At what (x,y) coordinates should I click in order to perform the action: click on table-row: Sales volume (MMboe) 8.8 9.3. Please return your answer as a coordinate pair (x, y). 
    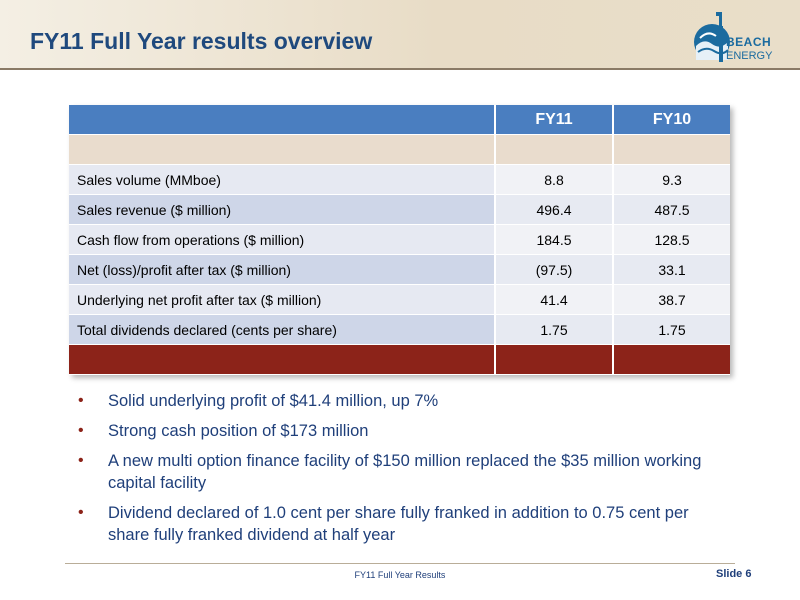
    Looking at the image, I should click on (399, 180).